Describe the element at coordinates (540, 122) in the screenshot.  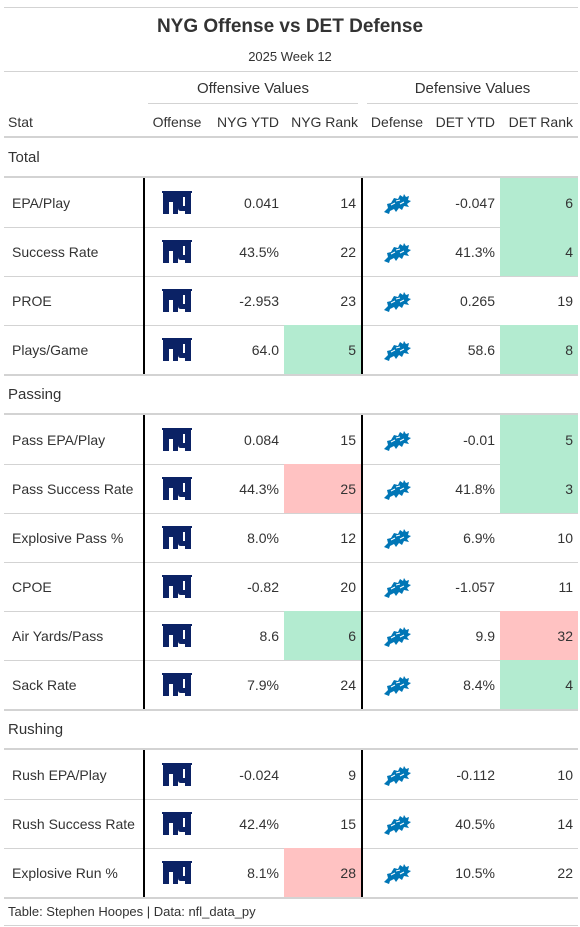
I see `col-header-det-rank: DET Rank` at that location.